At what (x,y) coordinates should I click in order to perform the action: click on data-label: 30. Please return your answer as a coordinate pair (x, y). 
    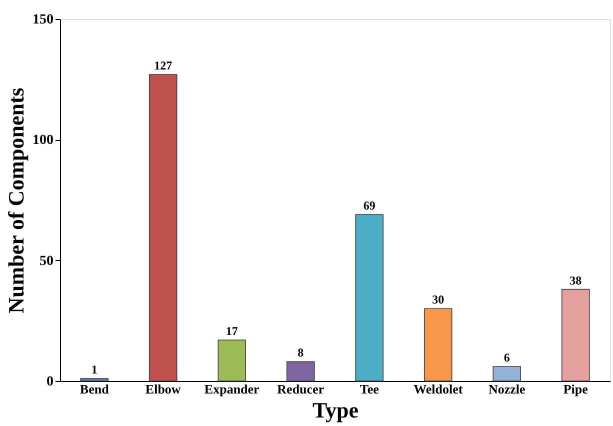
    Looking at the image, I should click on (438, 299).